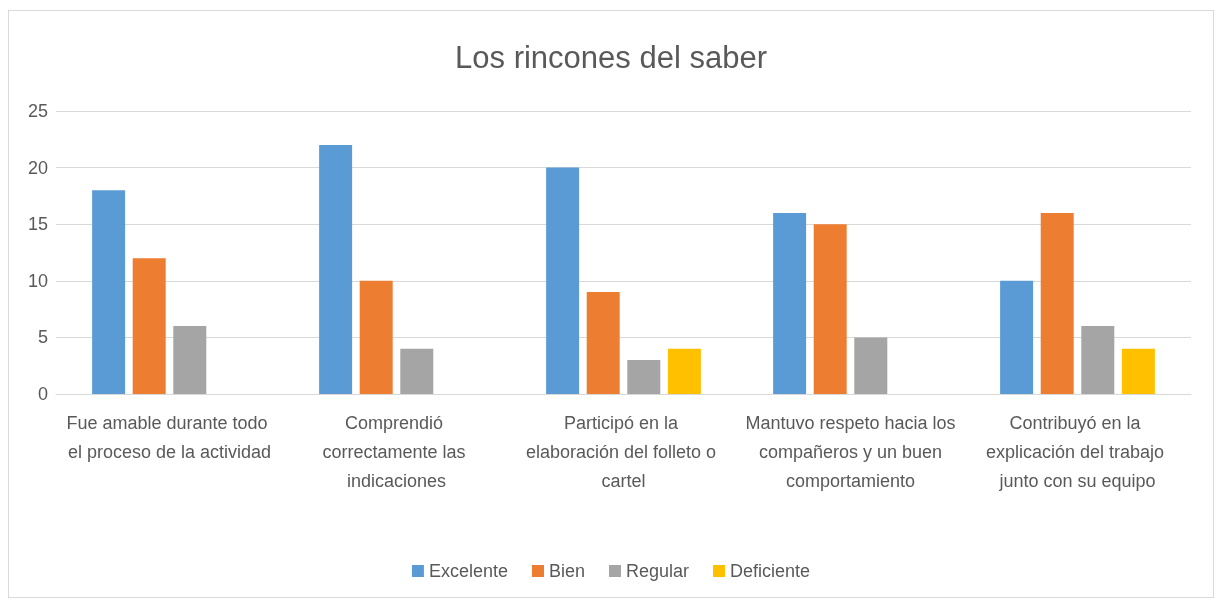 The height and width of the screenshot is (600, 1222). Describe the element at coordinates (566, 571) in the screenshot. I see `legend-label: Bien` at that location.